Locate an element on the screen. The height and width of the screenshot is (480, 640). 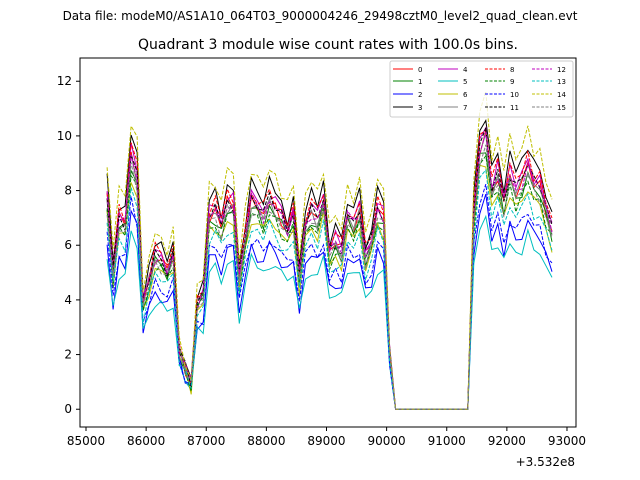
x-tick-label: 93000 is located at coordinates (567, 441).